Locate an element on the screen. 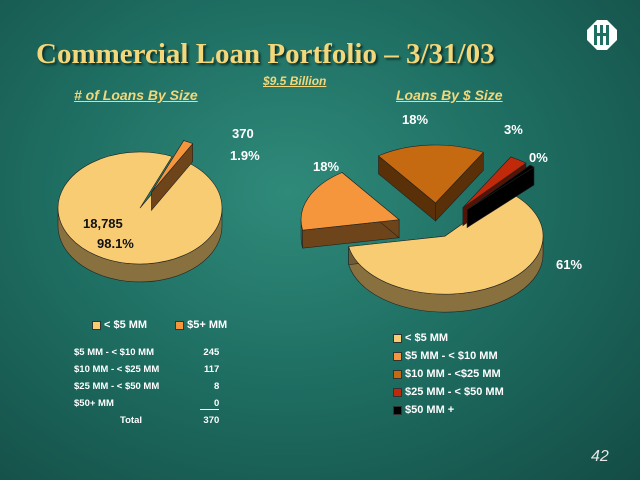 The width and height of the screenshot is (640, 480). pie1-label-value-1: 370 is located at coordinates (243, 133).